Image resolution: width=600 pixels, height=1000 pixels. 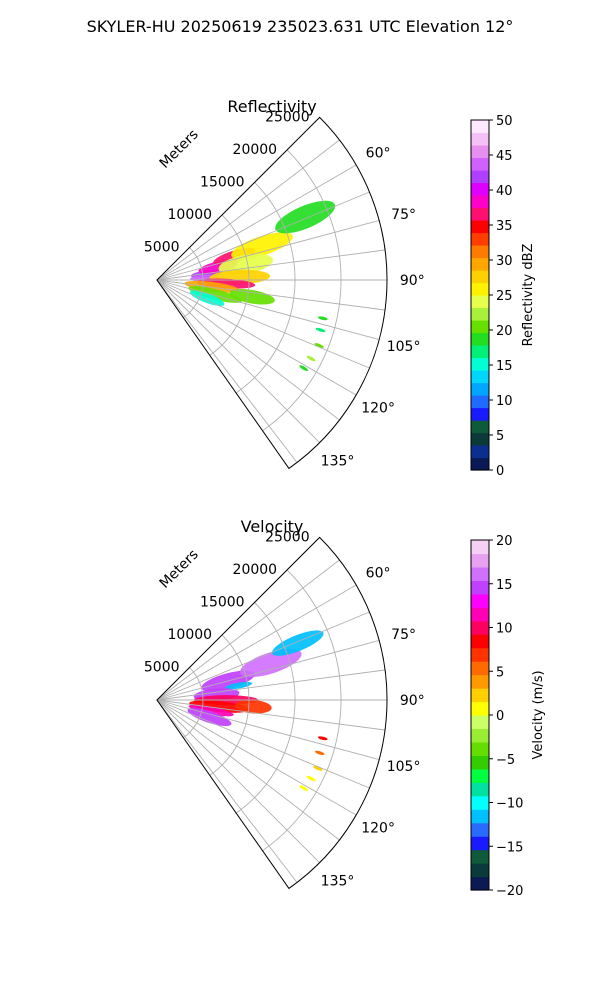 What do you see at coordinates (378, 409) in the screenshot?
I see `azimuth-tick-label: 120°` at bounding box center [378, 409].